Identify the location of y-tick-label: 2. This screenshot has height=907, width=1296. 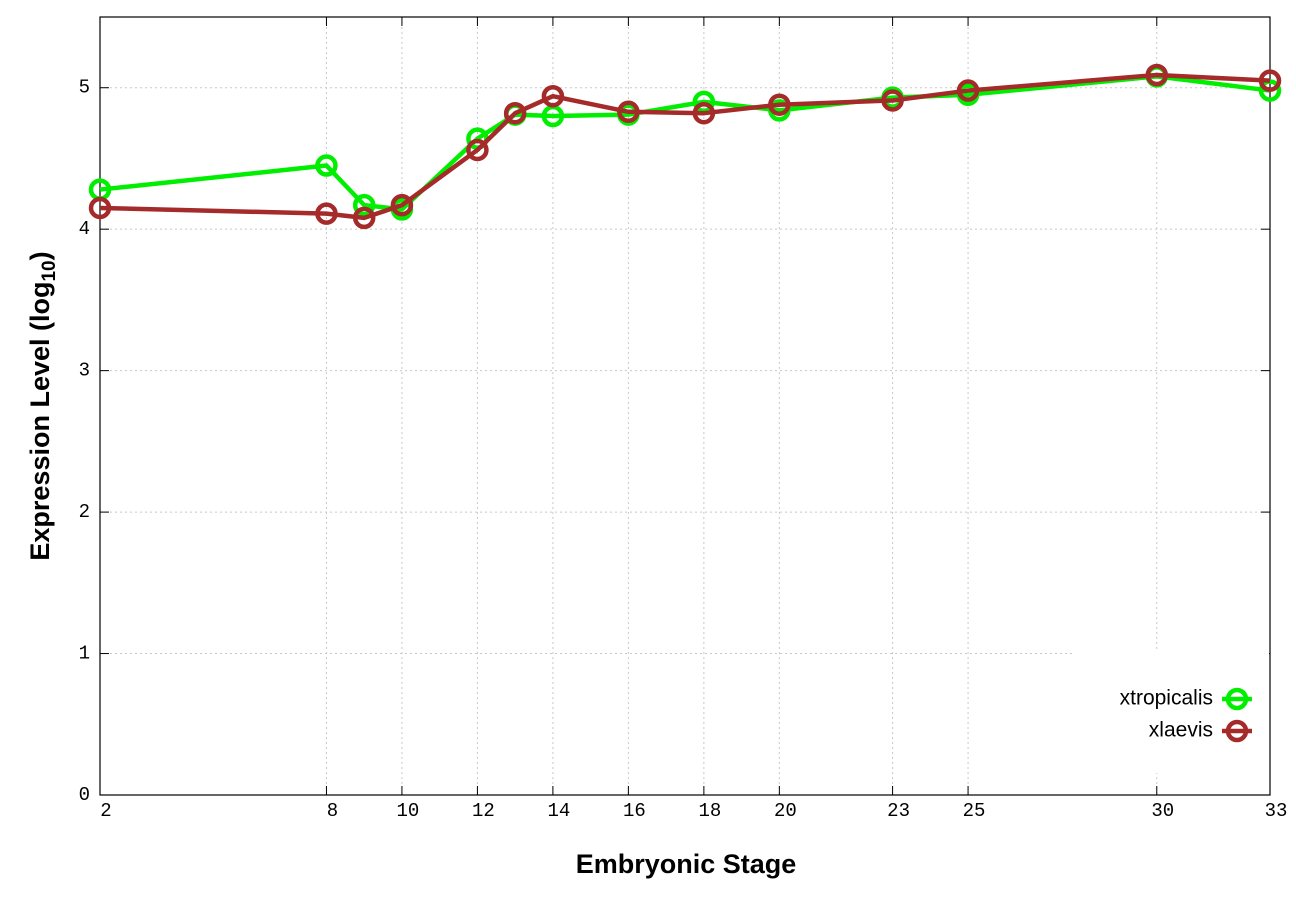
(84, 512).